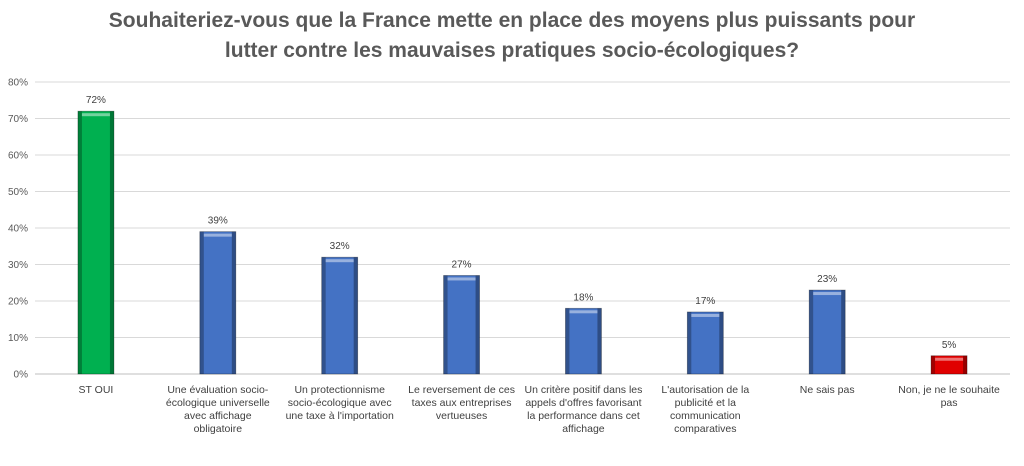  What do you see at coordinates (18, 338) in the screenshot?
I see `y-tick-label: 10%` at bounding box center [18, 338].